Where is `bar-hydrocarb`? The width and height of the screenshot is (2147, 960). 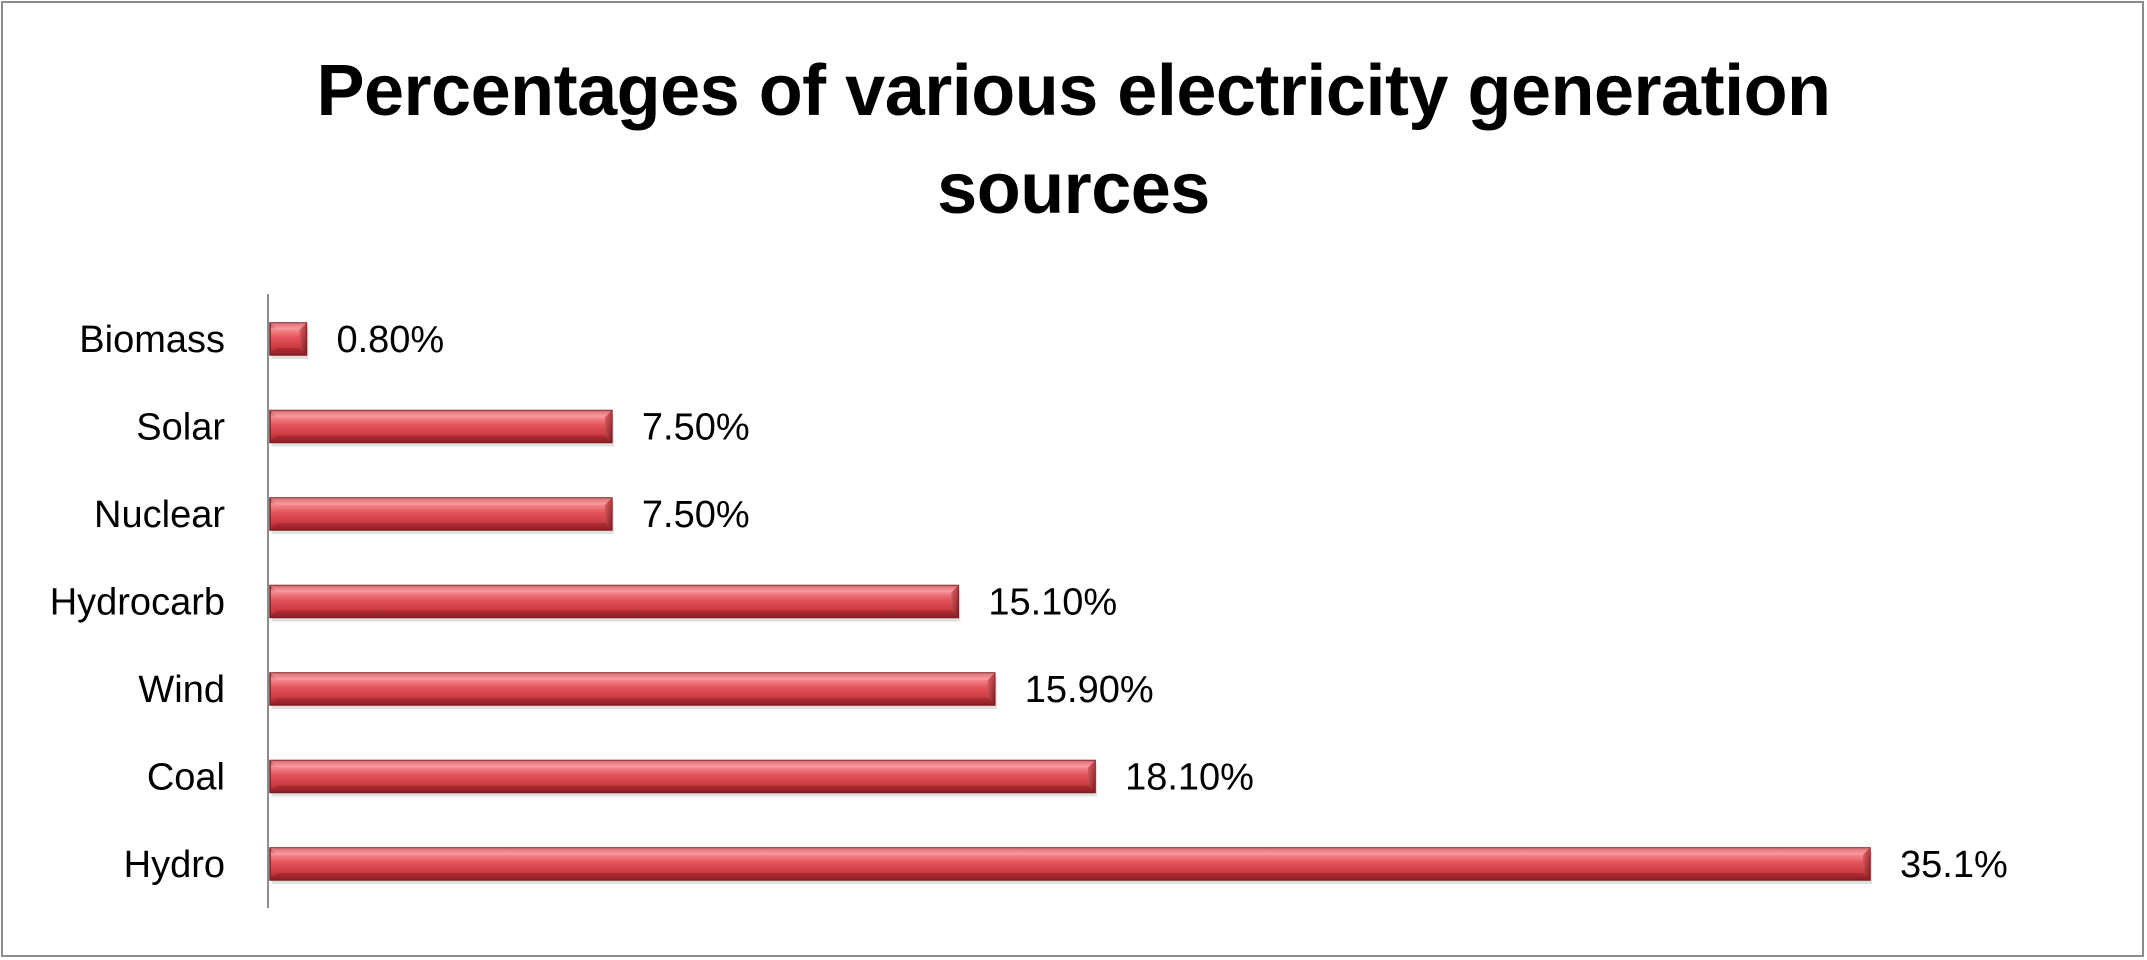 bar-hydrocarb is located at coordinates (615, 603).